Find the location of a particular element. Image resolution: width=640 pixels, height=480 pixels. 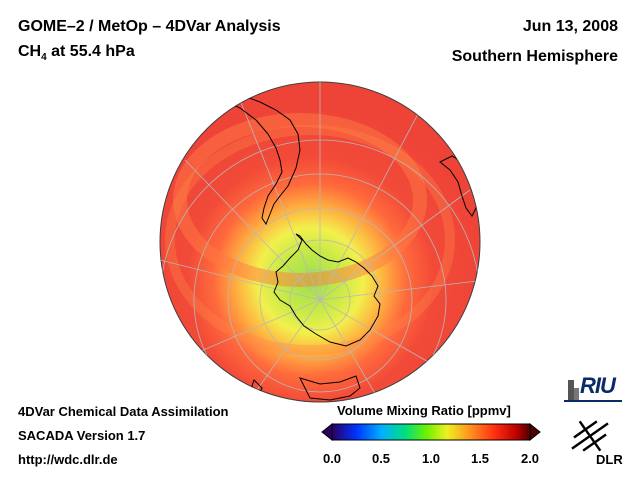

antarctica-coastline is located at coordinates (327, 290).